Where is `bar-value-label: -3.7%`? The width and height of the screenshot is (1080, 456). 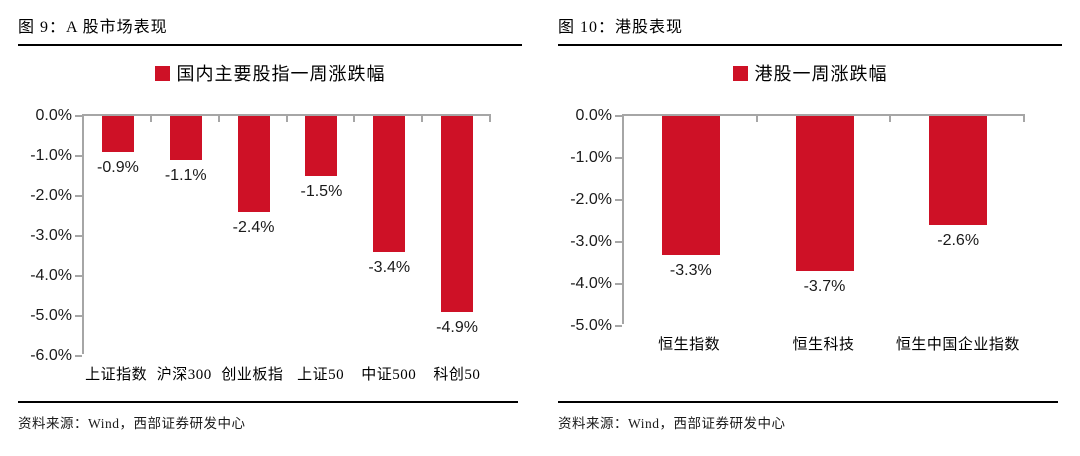
bar-value-label: -3.7% is located at coordinates (824, 287).